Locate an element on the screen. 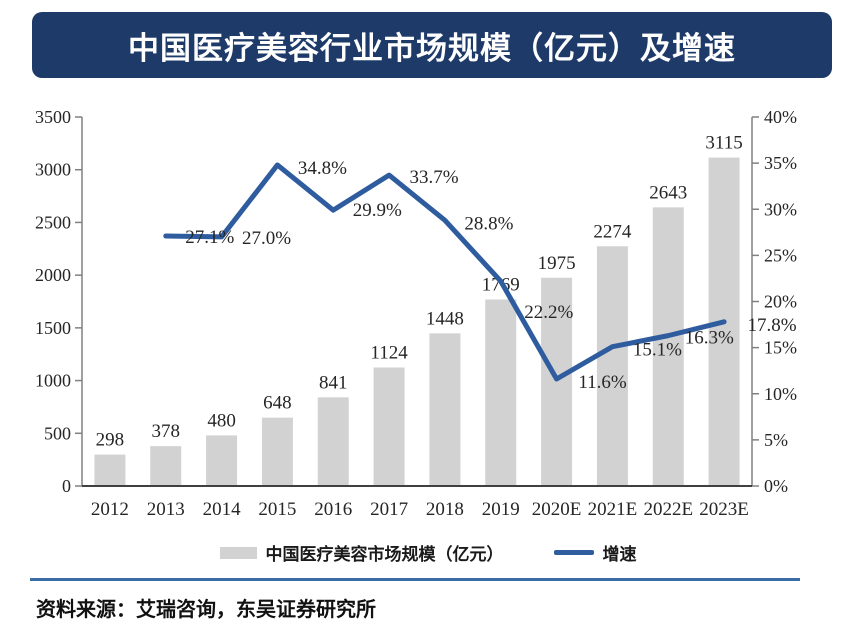 The image size is (856, 637). right-axis-tick-label: 0% is located at coordinates (776, 486).